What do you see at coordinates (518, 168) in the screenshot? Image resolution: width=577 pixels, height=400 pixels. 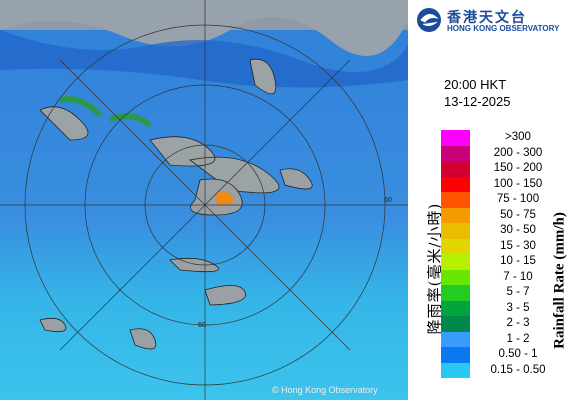 I see `legend-label: 150 - 200` at bounding box center [518, 168].